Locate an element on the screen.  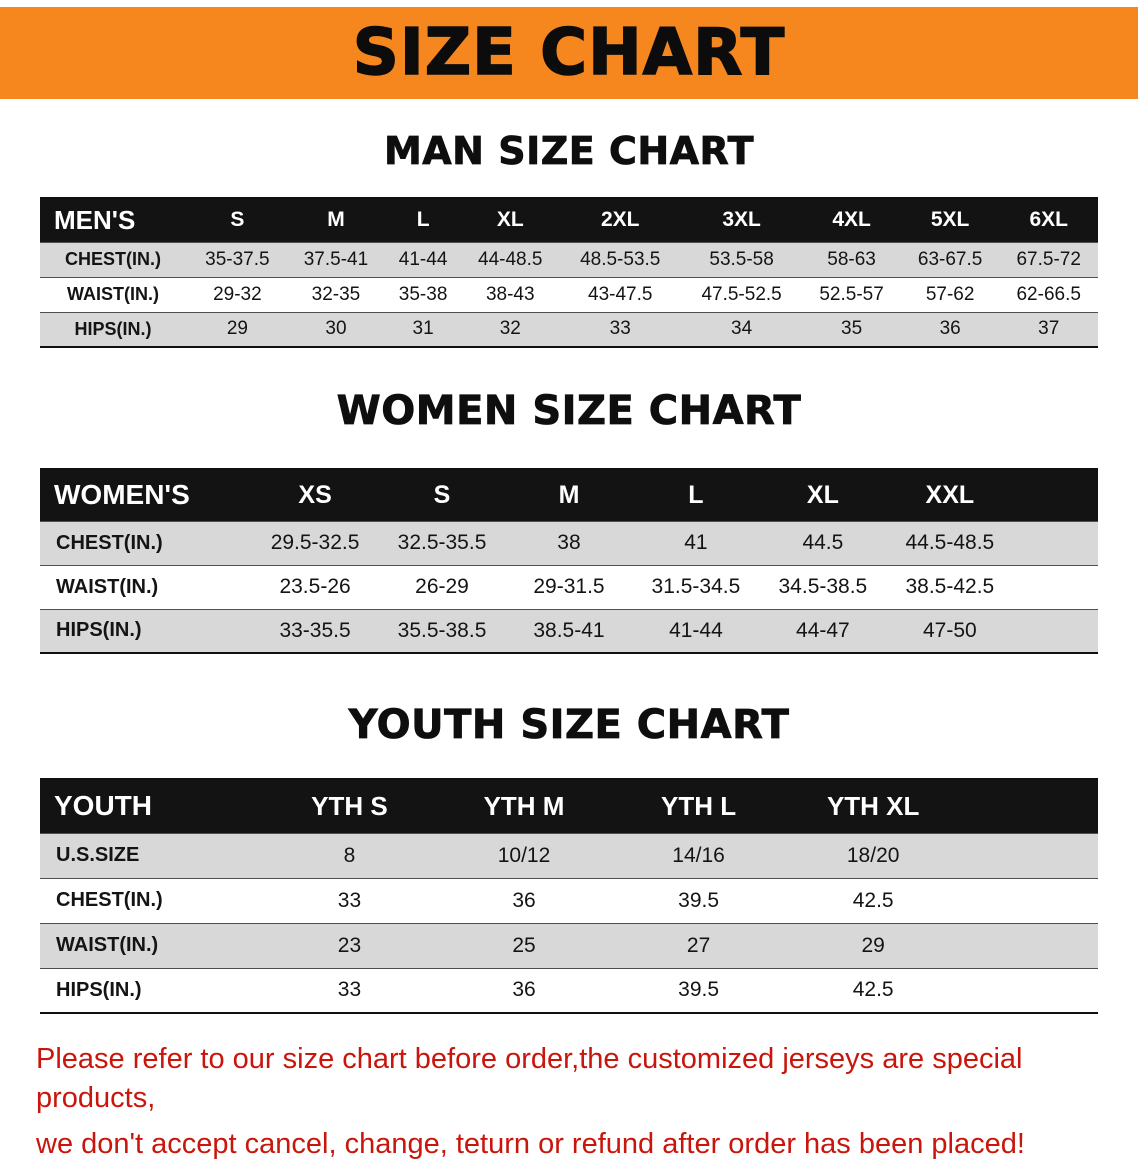
table-header-row: YOUTH YTH S YTH M YTH L YTH XL is located at coordinates (569, 806).